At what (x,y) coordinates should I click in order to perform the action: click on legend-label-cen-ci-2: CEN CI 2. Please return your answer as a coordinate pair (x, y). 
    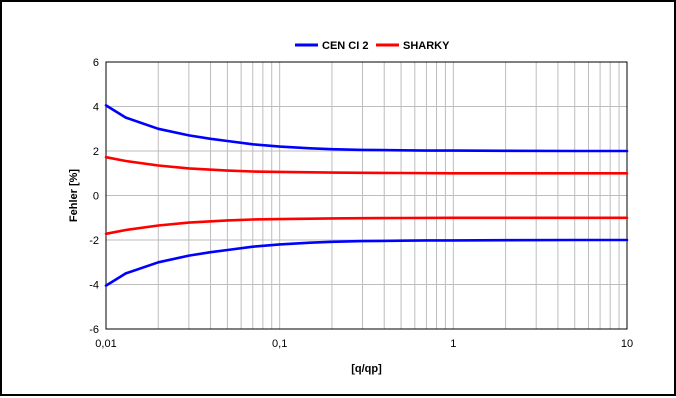
    Looking at the image, I should click on (345, 46).